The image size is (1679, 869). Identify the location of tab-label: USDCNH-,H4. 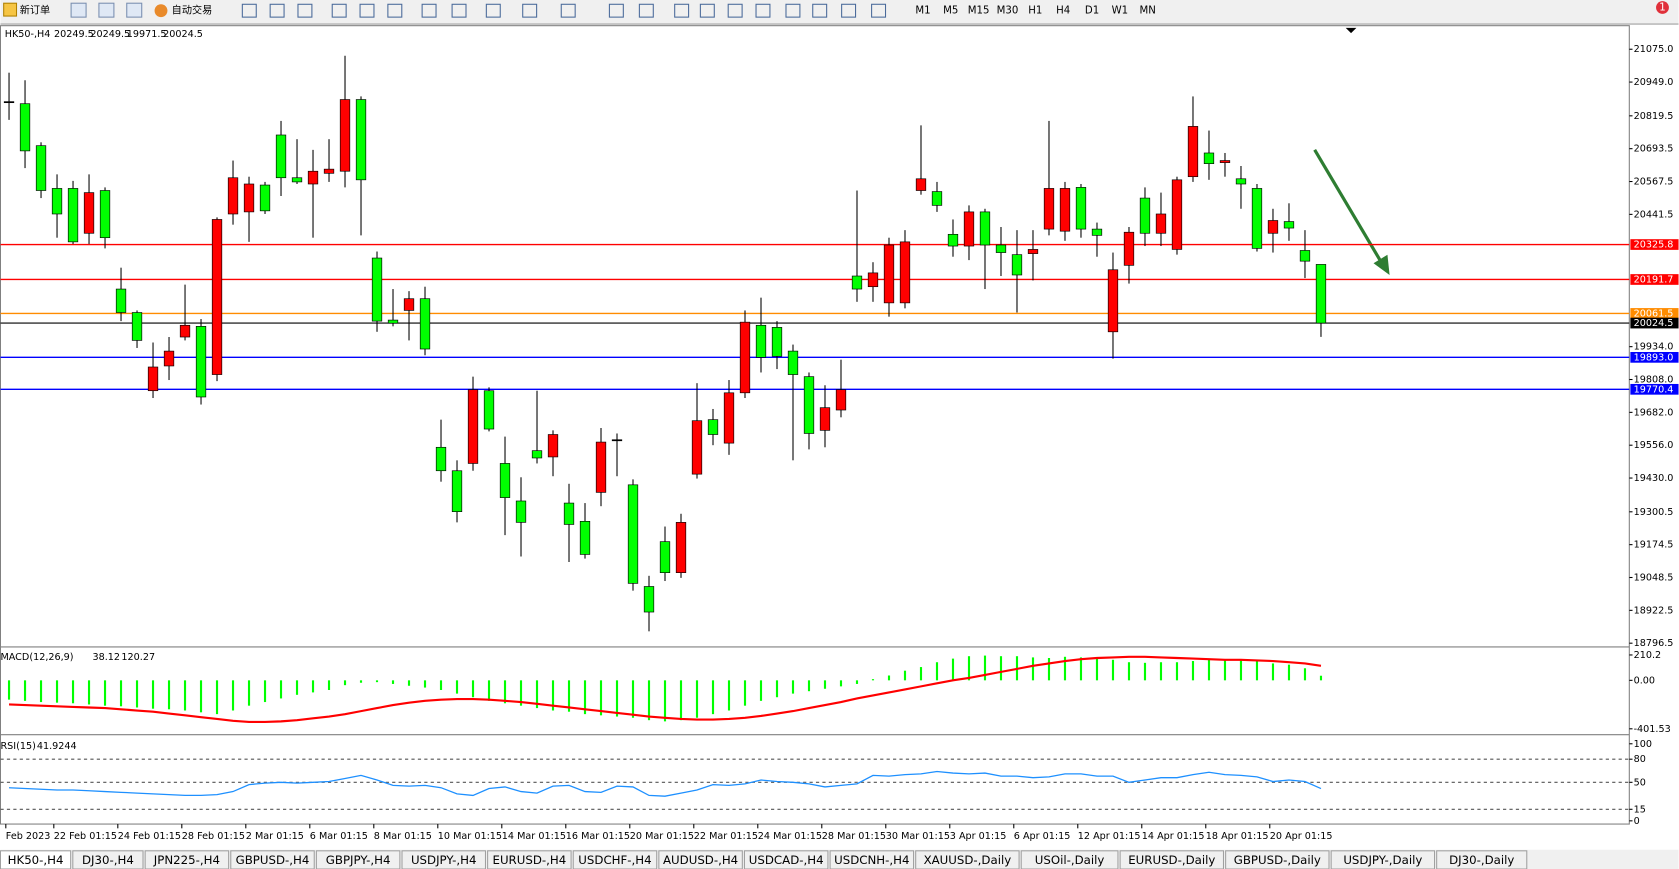
(871, 860).